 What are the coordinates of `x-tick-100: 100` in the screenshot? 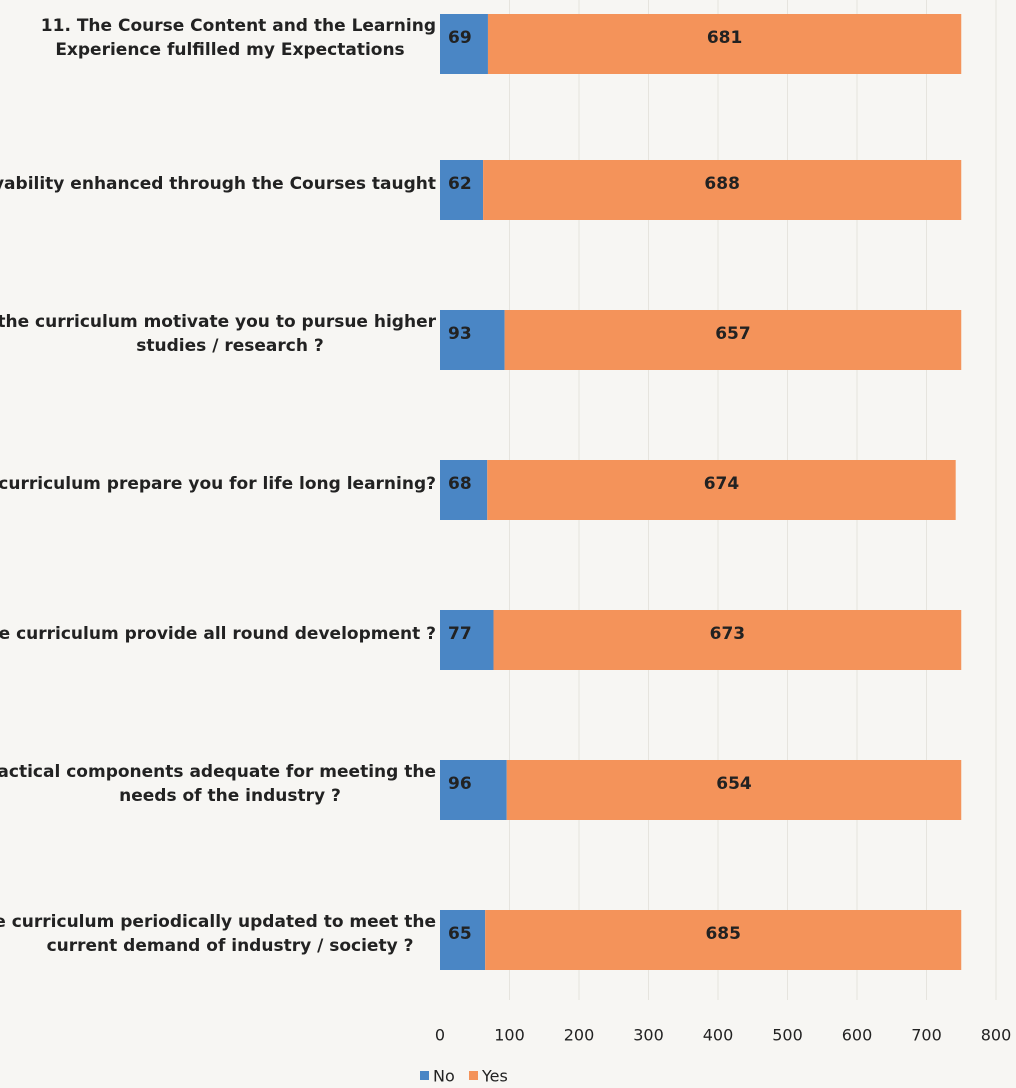 It's located at (509, 1035).